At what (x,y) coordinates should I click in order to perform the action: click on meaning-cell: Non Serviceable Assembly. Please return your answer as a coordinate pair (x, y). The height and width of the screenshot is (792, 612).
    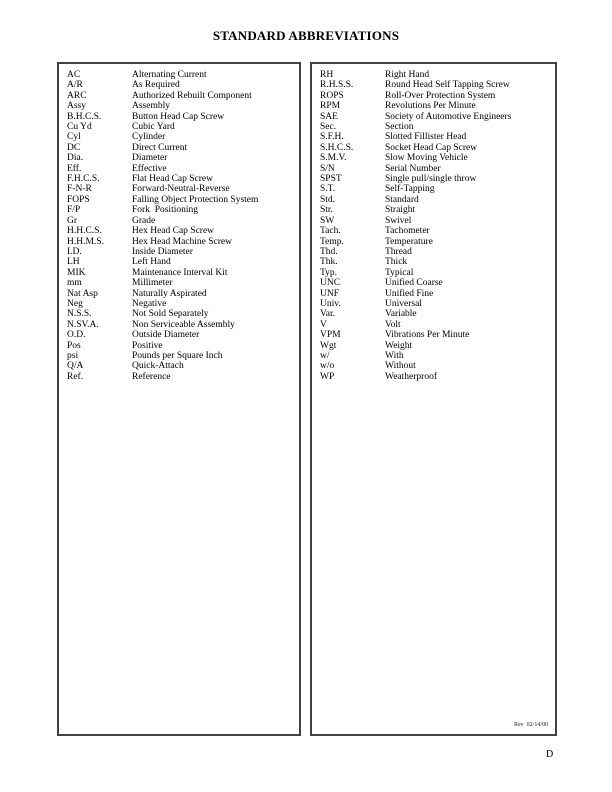
    Looking at the image, I should click on (183, 324).